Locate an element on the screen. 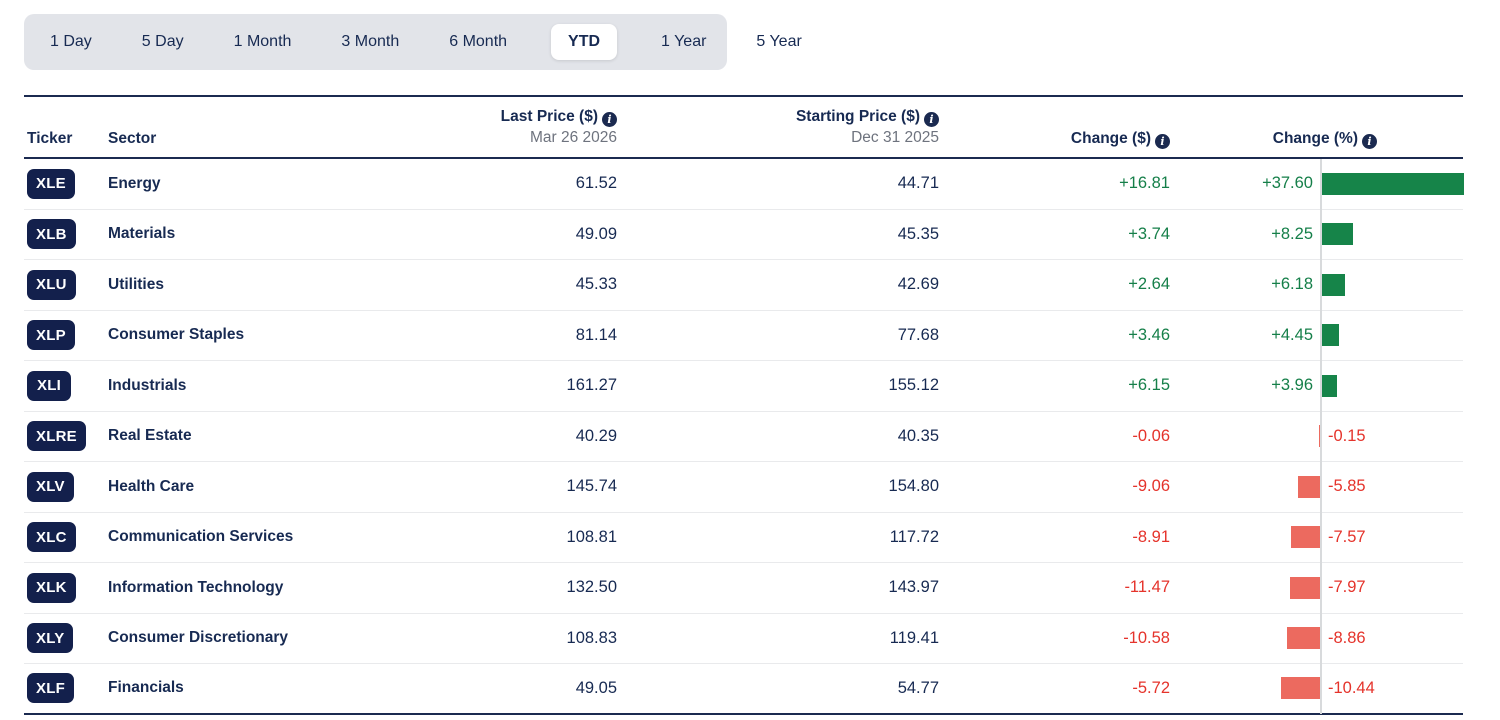 Image resolution: width=1500 pixels, height=720 pixels. sector-name: Industrials is located at coordinates (147, 385).